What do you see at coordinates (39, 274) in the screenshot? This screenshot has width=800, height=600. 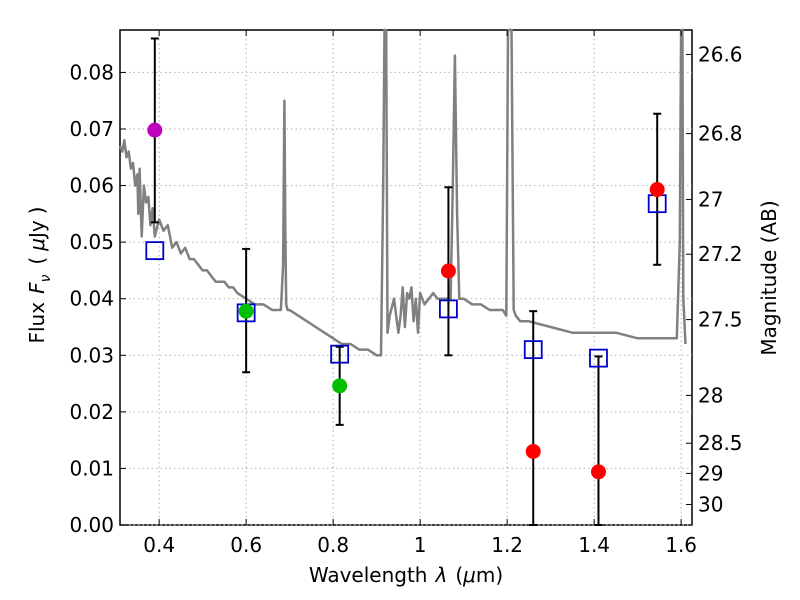 I see `y-axis-label: FluxFν(μJy)` at bounding box center [39, 274].